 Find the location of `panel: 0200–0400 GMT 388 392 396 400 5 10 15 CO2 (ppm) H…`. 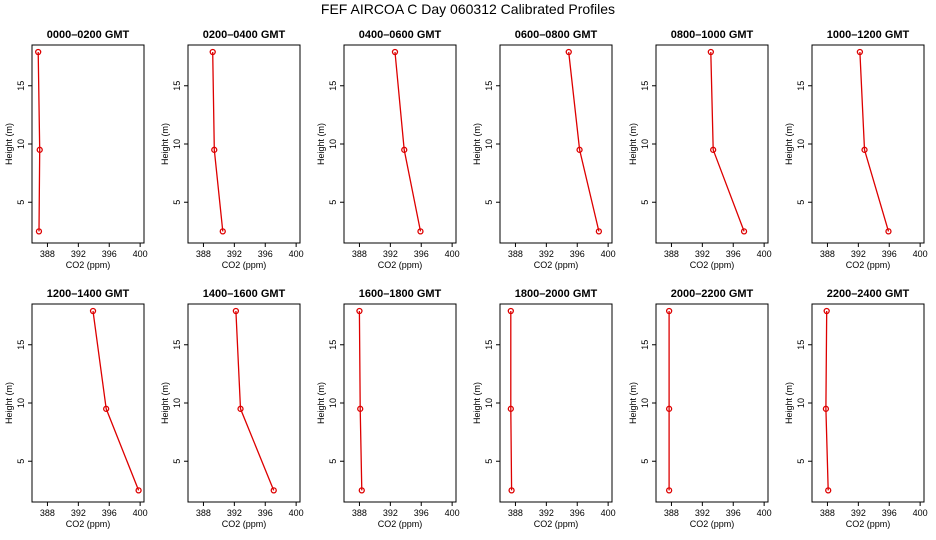

panel: 0200–0400 GMT 388 392 396 400 5 10 15 CO2 (ppm) H… is located at coordinates (232, 149).